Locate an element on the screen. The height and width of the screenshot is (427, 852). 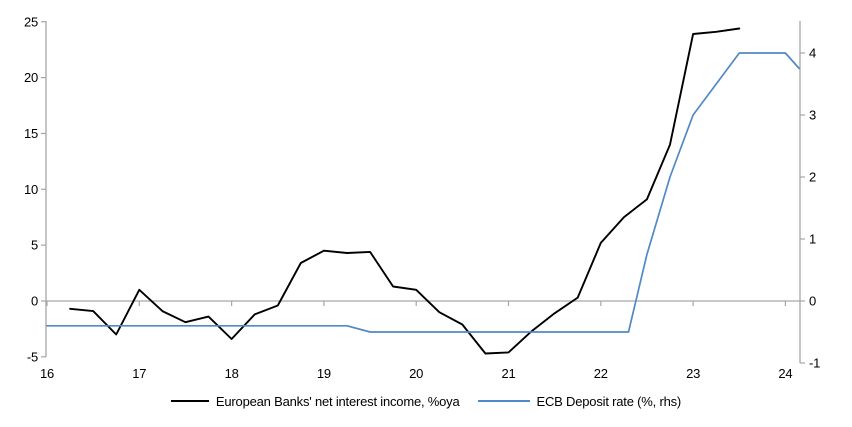
right-axis-label: 3 is located at coordinates (812, 115).